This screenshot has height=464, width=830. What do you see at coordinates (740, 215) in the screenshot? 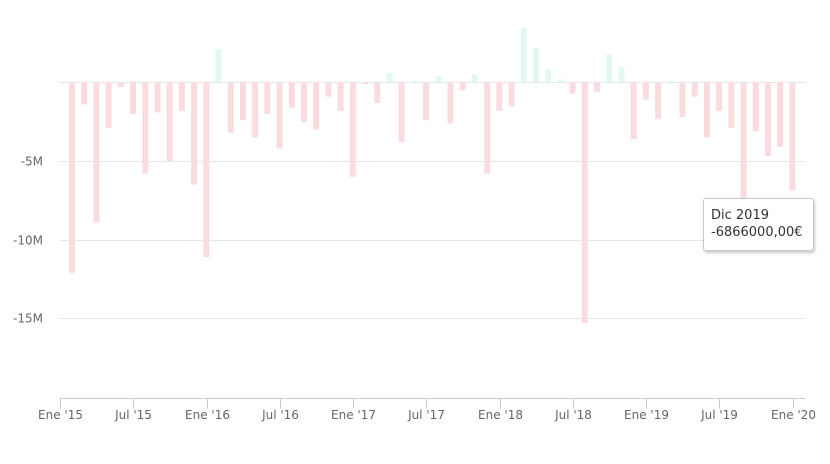
I see `tooltip-title: Dic 2019` at bounding box center [740, 215].